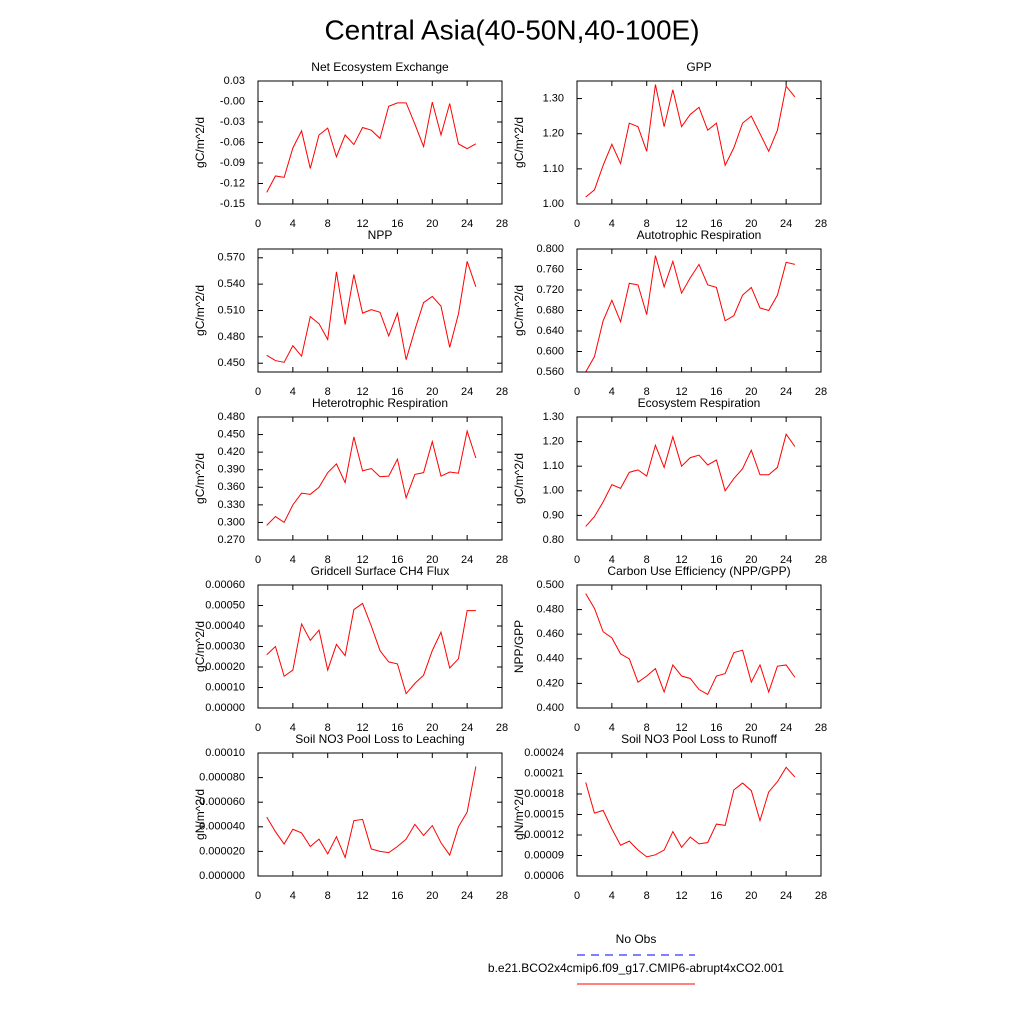 The image size is (1024, 1024). Describe the element at coordinates (553, 169) in the screenshot. I see `y-tick-label: 1.10` at that location.